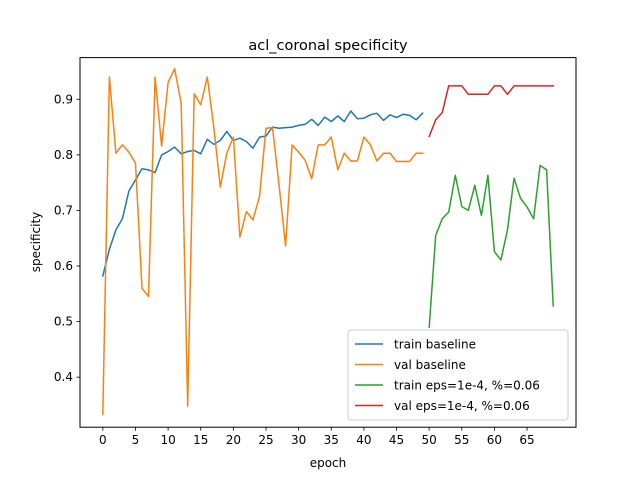 The image size is (640, 480). Describe the element at coordinates (494, 440) in the screenshot. I see `x-tick-label: 60` at that location.